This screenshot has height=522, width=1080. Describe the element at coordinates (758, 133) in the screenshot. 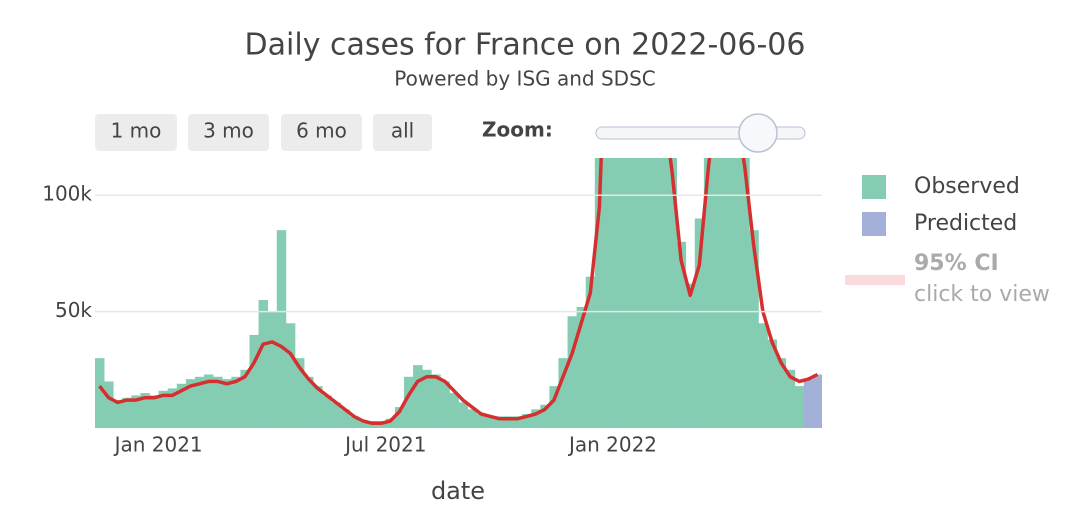

I see `zoom-handle` at that location.